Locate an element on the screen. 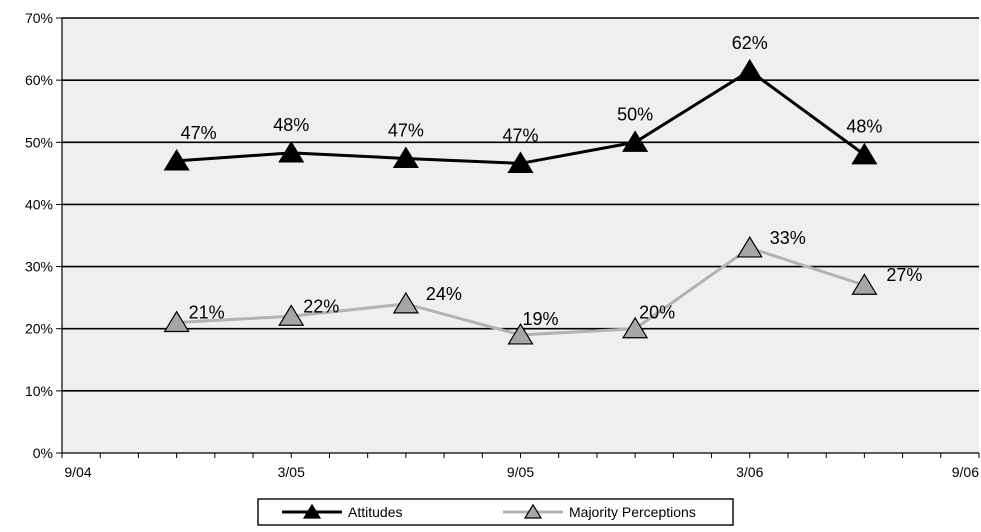 The height and width of the screenshot is (532, 981). y-tick-label: 30% is located at coordinates (39, 267).